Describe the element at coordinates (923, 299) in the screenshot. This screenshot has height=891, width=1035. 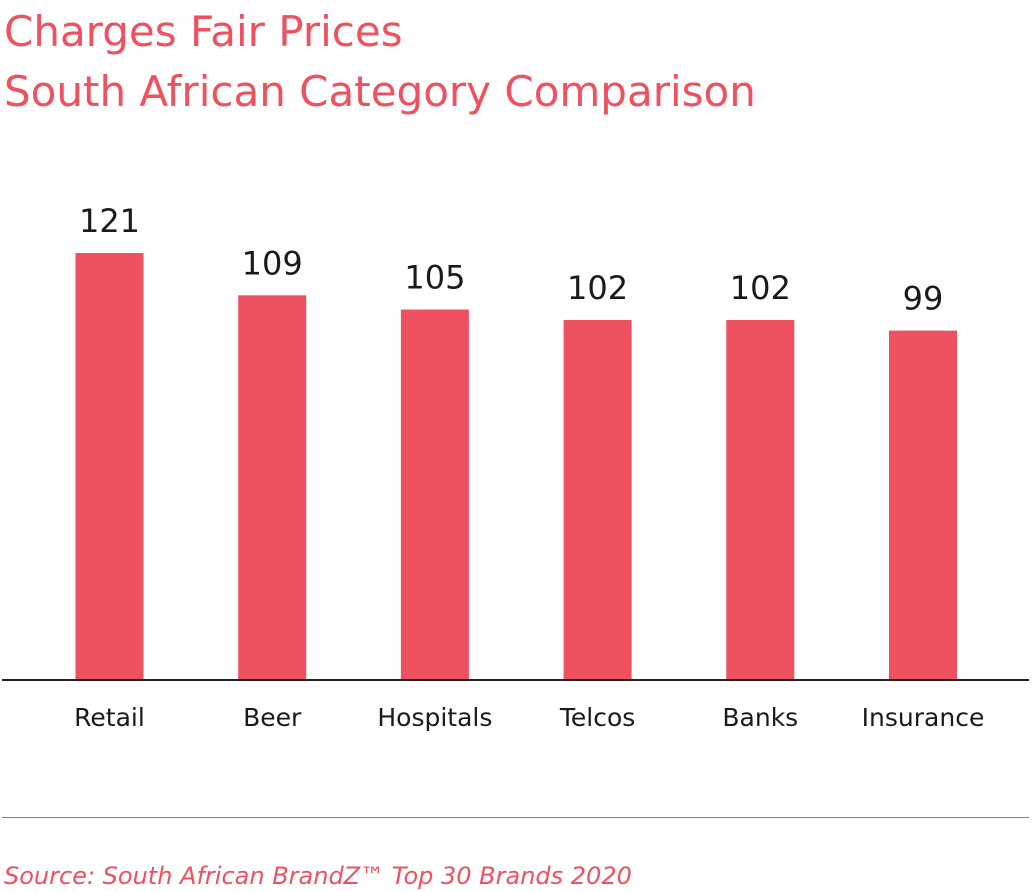
I see `data-label-insurance: 99` at that location.